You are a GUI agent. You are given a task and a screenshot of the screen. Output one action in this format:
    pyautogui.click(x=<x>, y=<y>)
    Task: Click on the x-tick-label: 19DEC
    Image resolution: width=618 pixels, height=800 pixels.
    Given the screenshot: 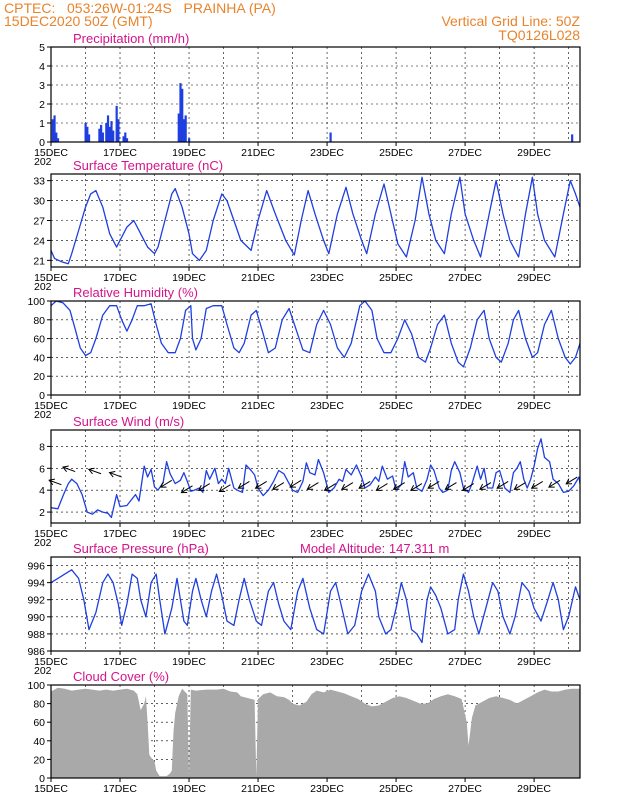 What is the action you would take?
    pyautogui.click(x=189, y=406)
    